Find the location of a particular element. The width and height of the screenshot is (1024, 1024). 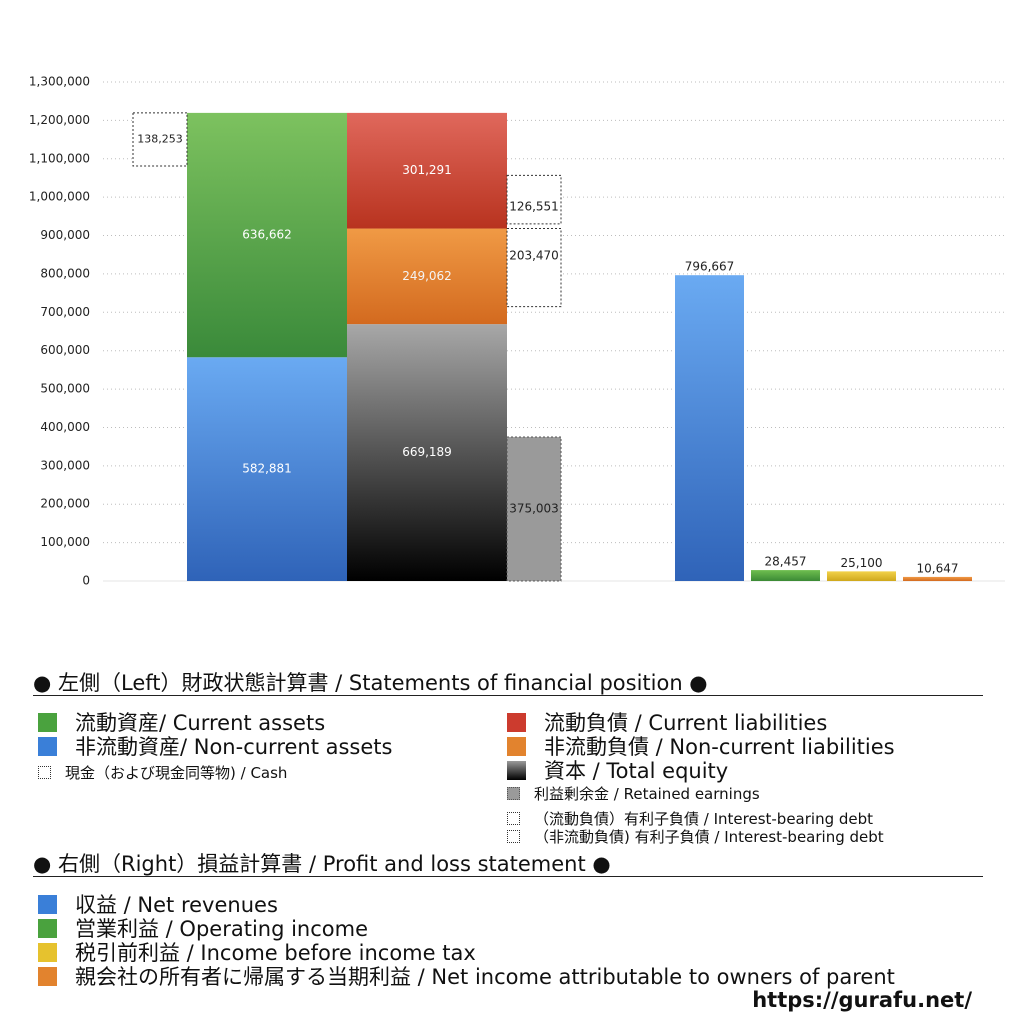

data-label: 796,667 is located at coordinates (710, 267).